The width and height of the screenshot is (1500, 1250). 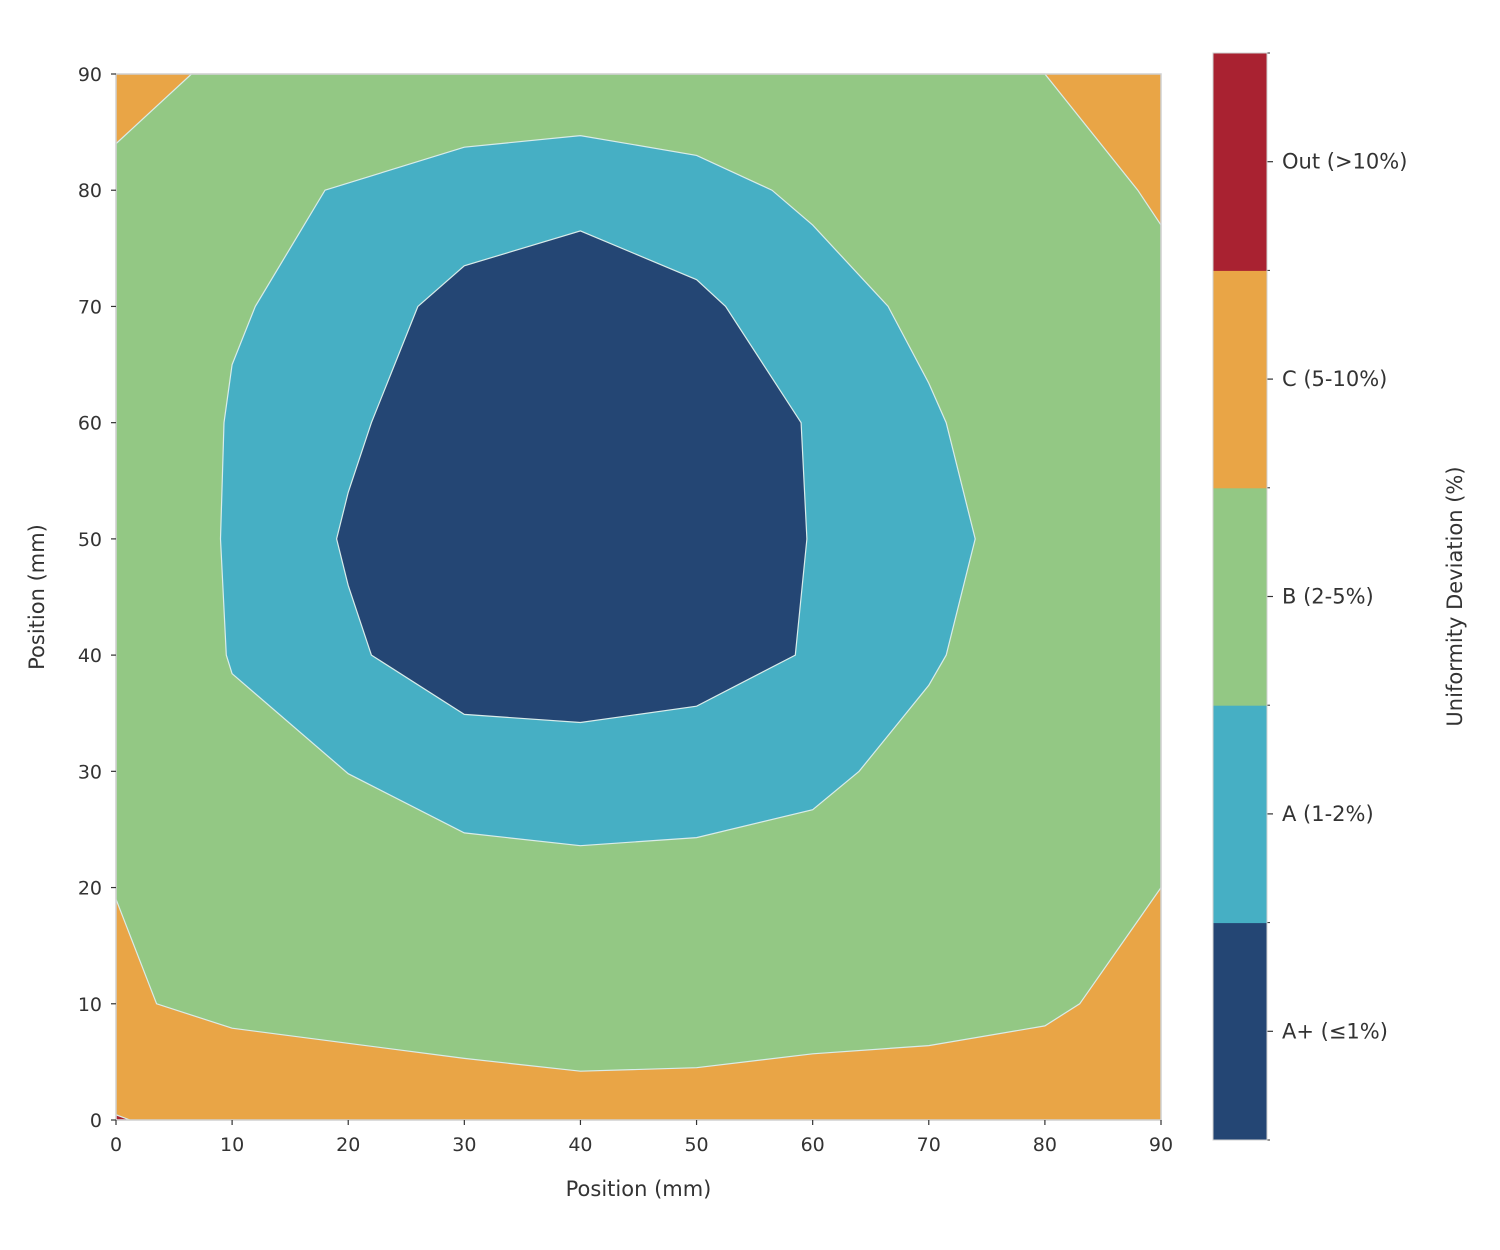 I want to click on colorbar-level-label: A+ (≤1%), so click(x=1335, y=1031).